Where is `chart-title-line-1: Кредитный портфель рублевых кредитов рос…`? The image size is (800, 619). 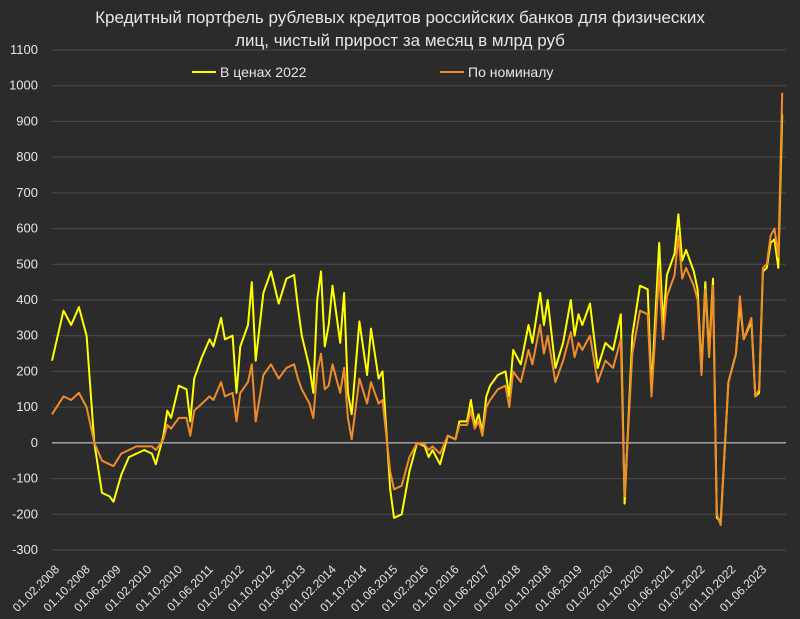
chart-title-line-1: Кредитный портфель рублевых кредитов рос… is located at coordinates (400, 17).